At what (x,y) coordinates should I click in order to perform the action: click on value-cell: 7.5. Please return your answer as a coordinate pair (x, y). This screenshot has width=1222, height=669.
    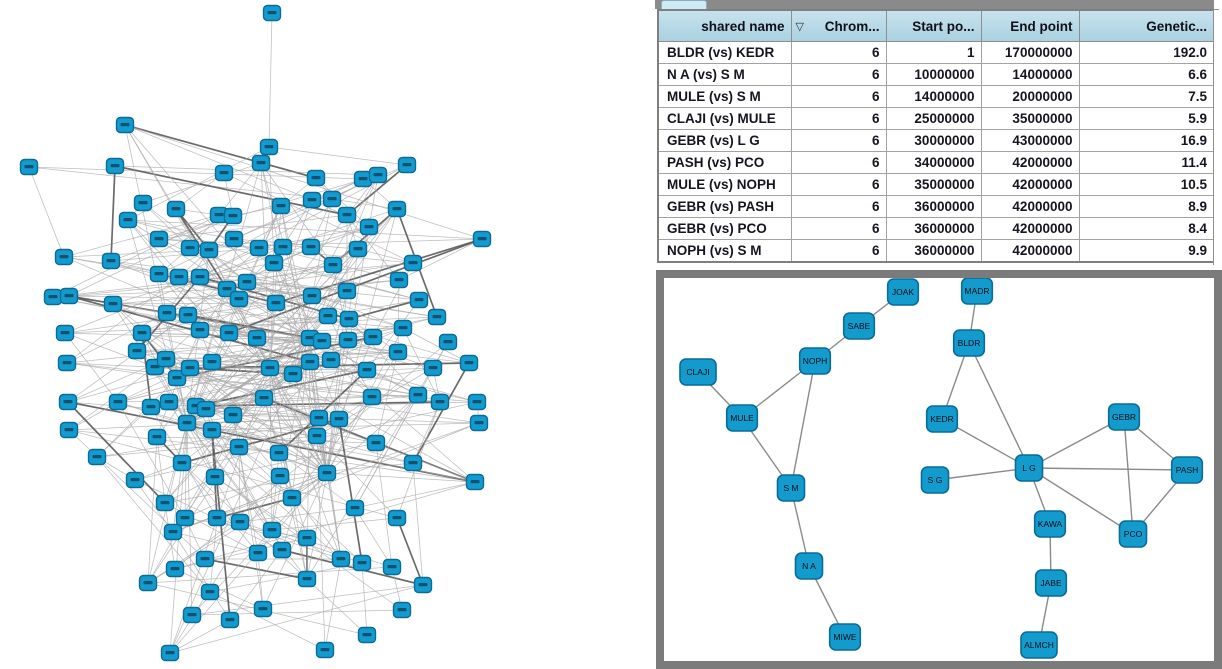
    Looking at the image, I should click on (1146, 96).